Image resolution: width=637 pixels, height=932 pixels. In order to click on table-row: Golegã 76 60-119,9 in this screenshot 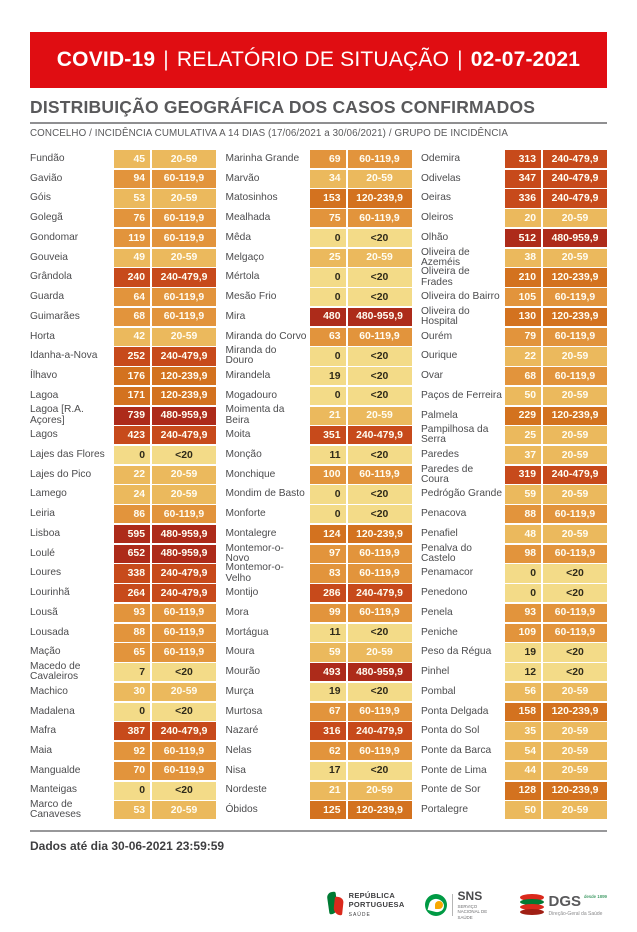, I will do `click(123, 218)`.